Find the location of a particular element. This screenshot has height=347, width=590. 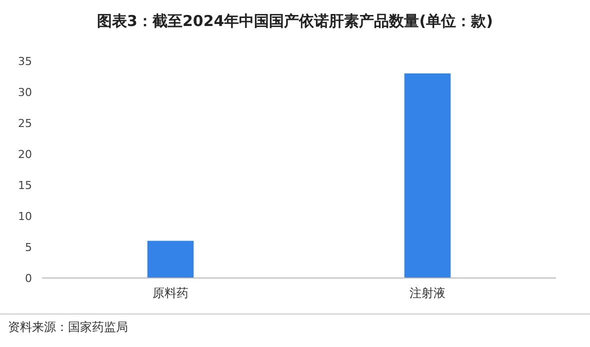

y-tick-label: 35 is located at coordinates (25, 61).